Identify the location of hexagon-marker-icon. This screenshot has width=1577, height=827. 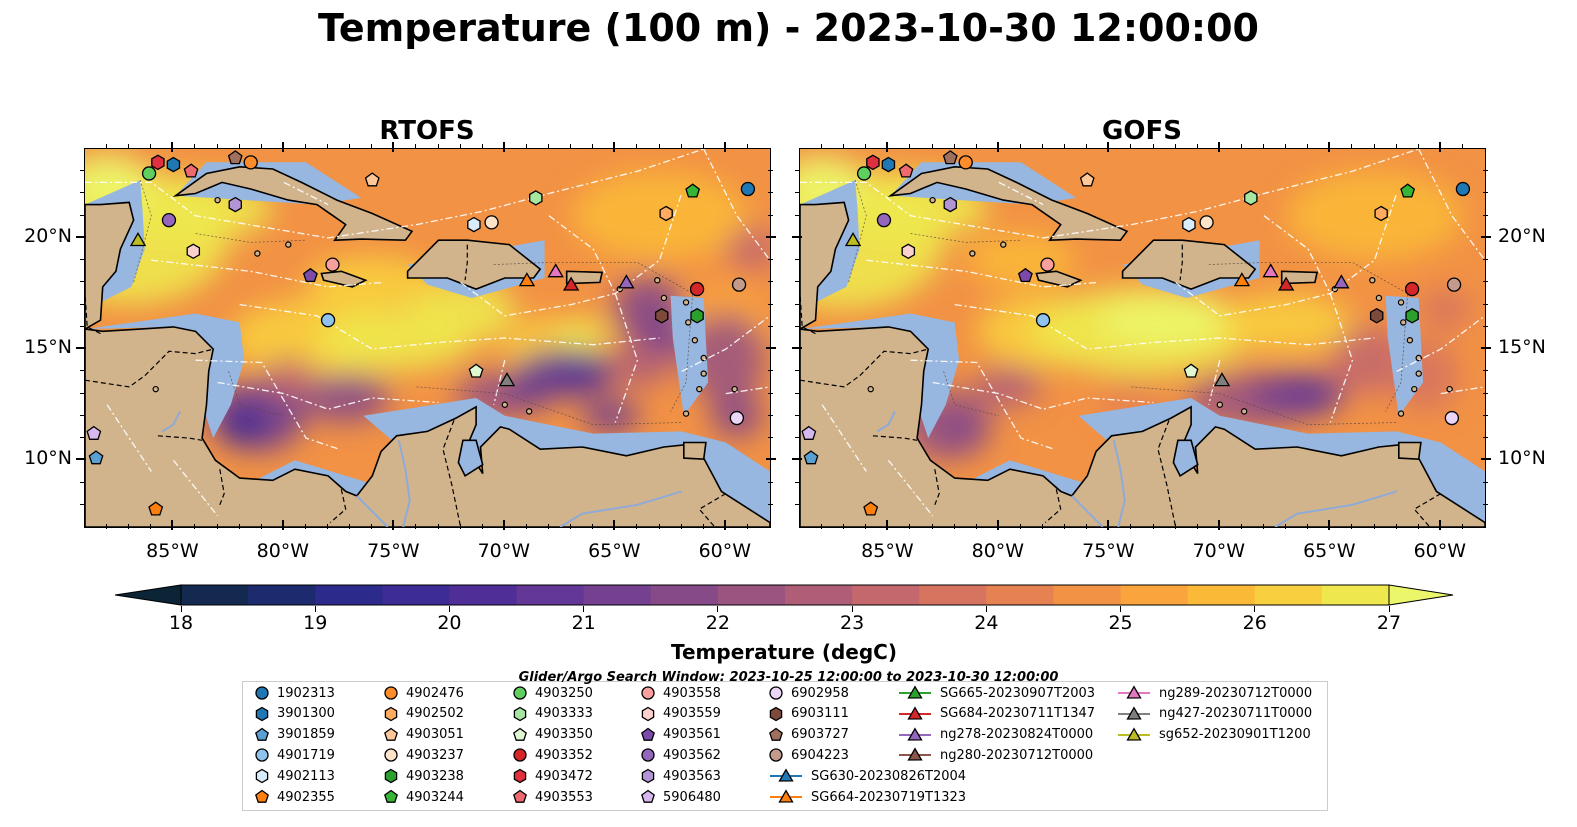
(648, 714).